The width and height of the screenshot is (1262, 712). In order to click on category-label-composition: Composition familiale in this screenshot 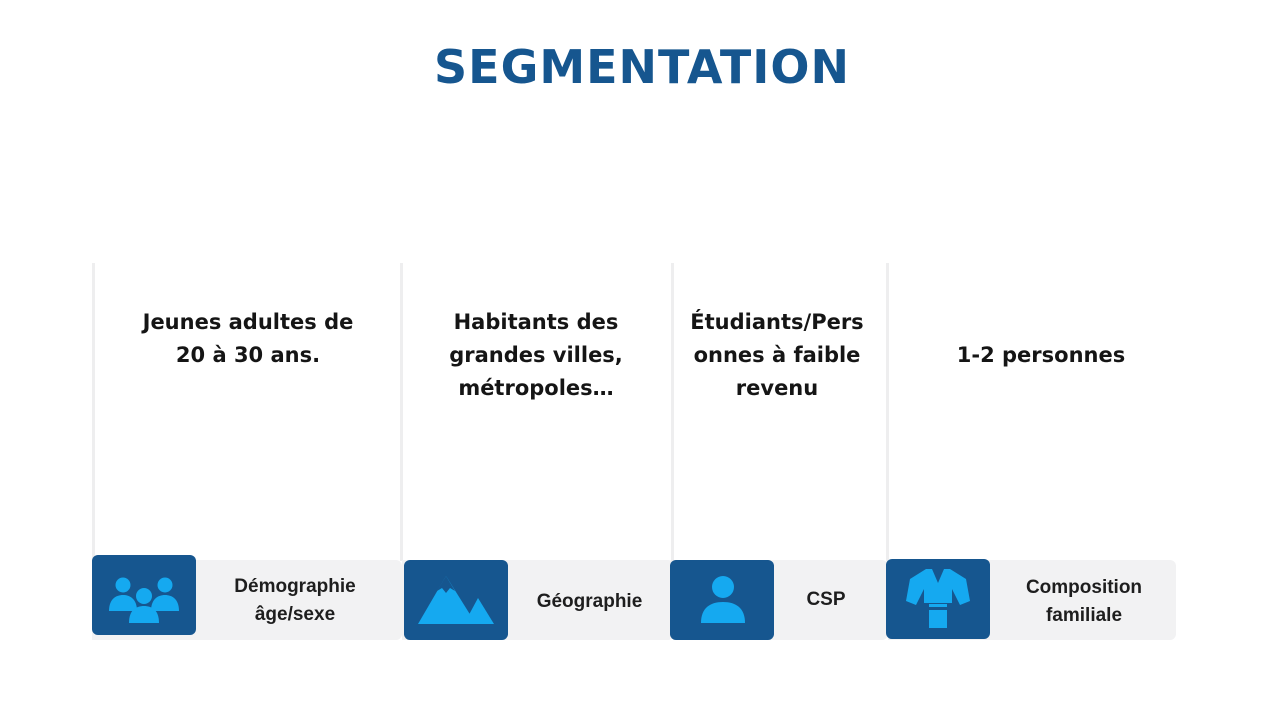, I will do `click(1084, 602)`.